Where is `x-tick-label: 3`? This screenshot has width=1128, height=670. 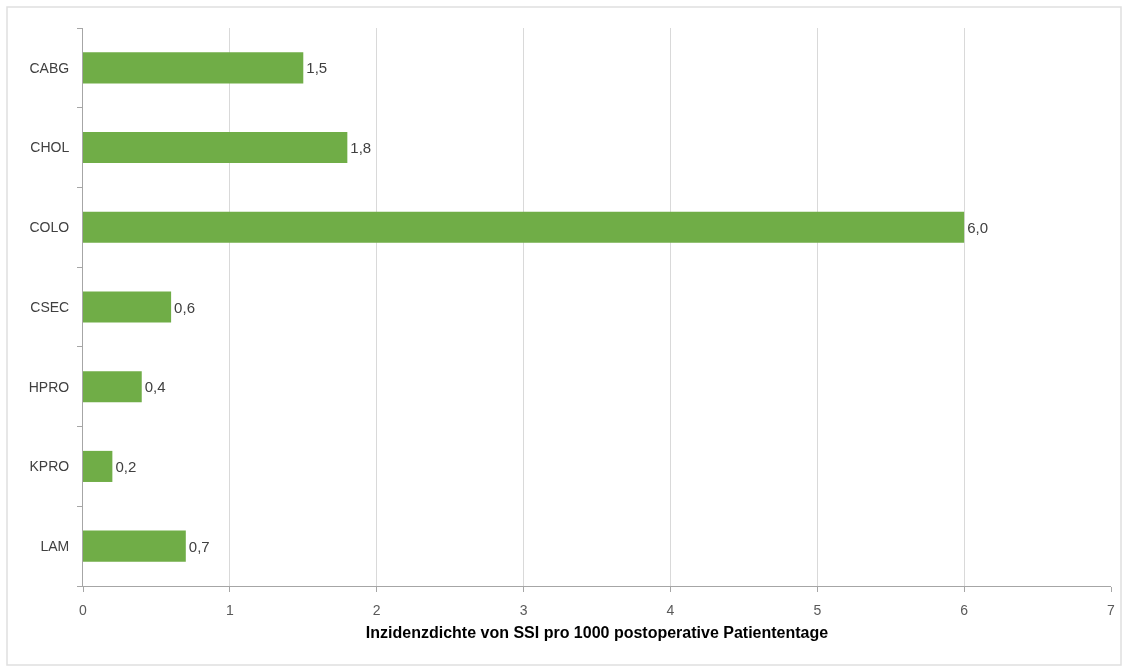 x-tick-label: 3 is located at coordinates (523, 609).